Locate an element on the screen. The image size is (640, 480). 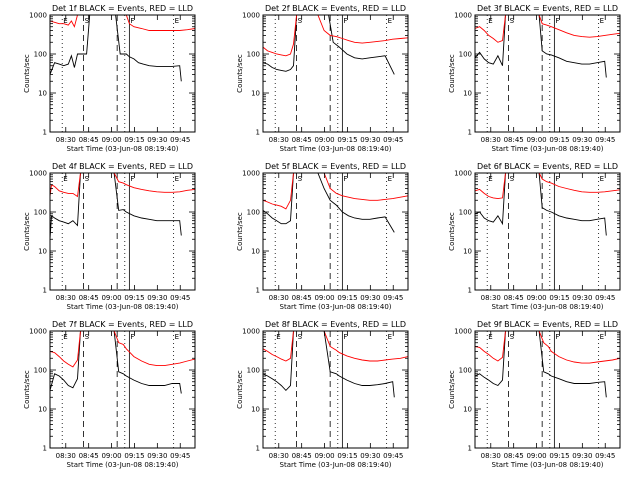
panel-title: Det 9f BLACK = Events, RED = LLD is located at coordinates (547, 324).